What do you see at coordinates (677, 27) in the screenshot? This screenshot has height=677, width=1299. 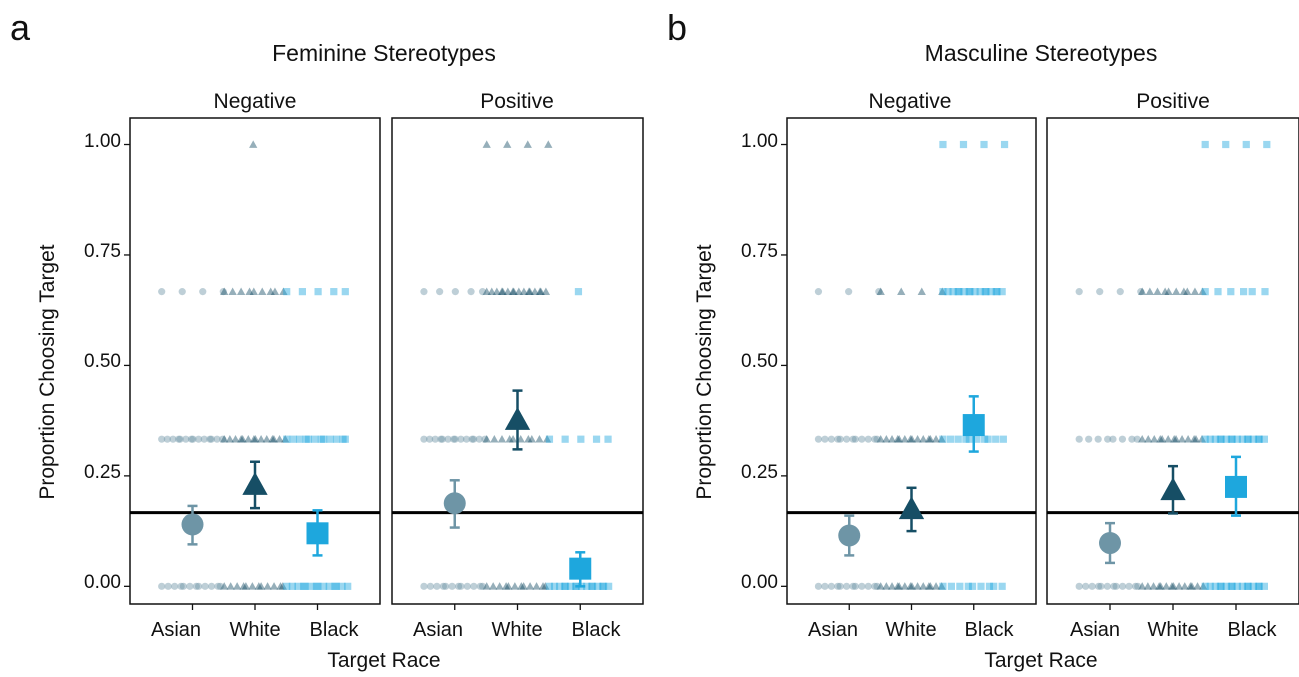 I see `panel-label: b` at bounding box center [677, 27].